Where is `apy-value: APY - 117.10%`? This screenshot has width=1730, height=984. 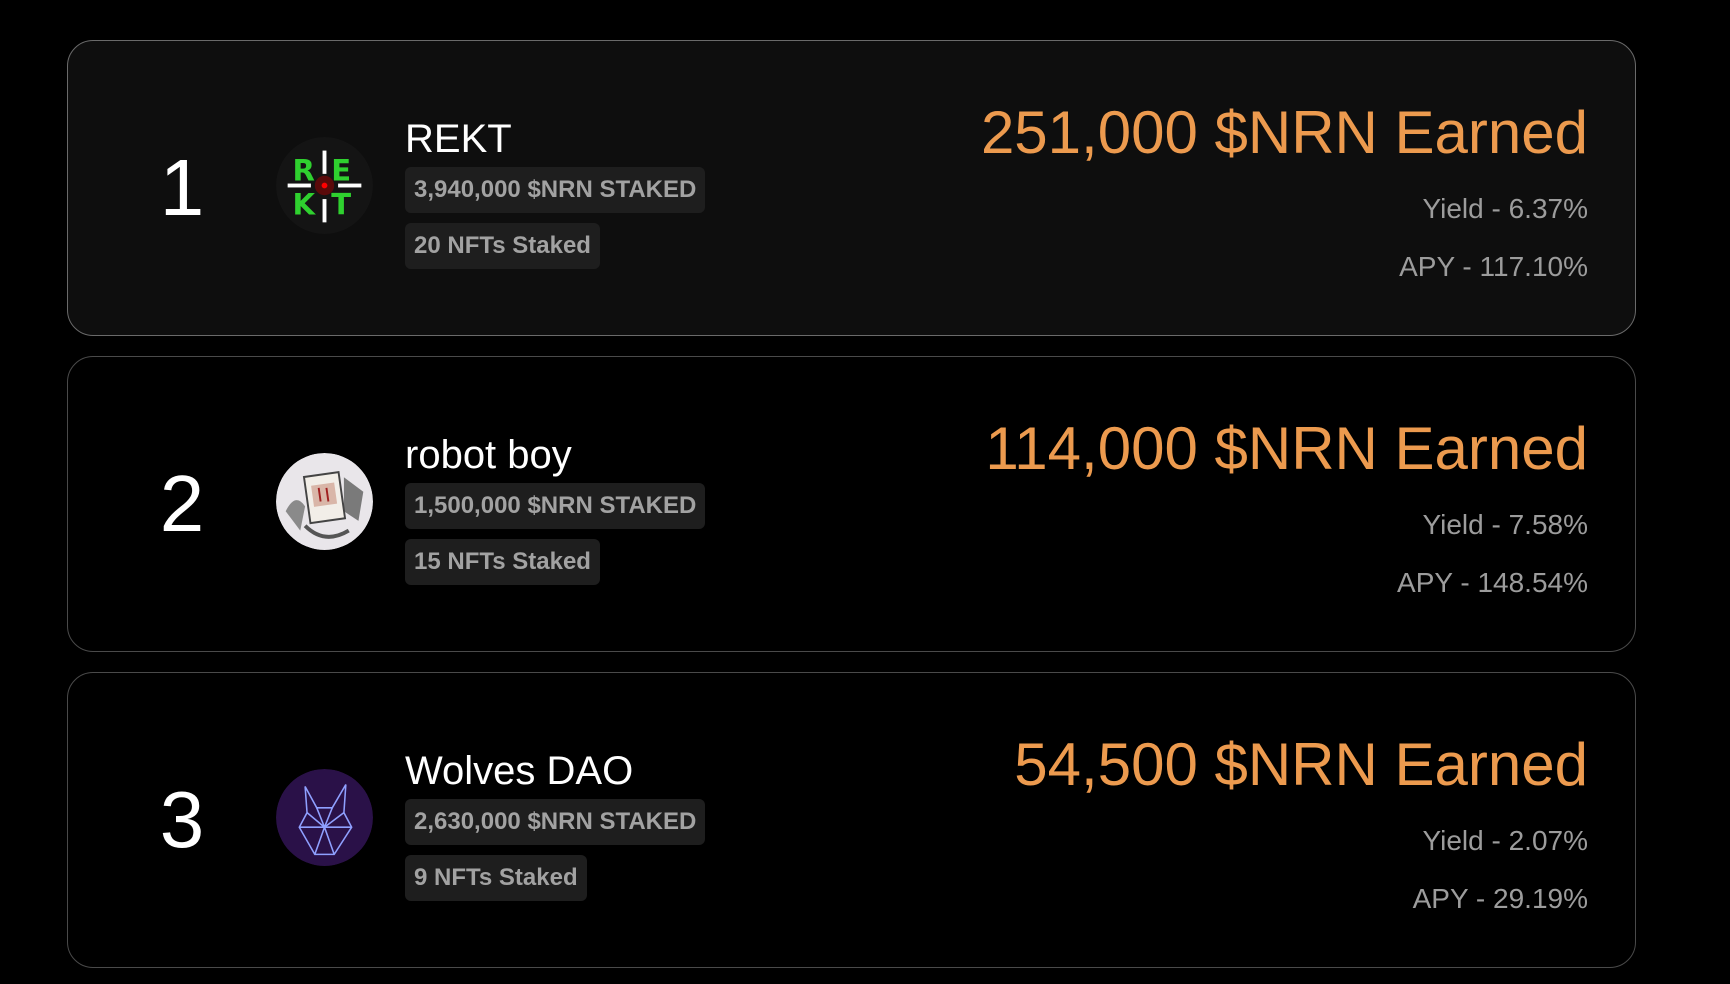
apy-value: APY - 117.10% is located at coordinates (1493, 266).